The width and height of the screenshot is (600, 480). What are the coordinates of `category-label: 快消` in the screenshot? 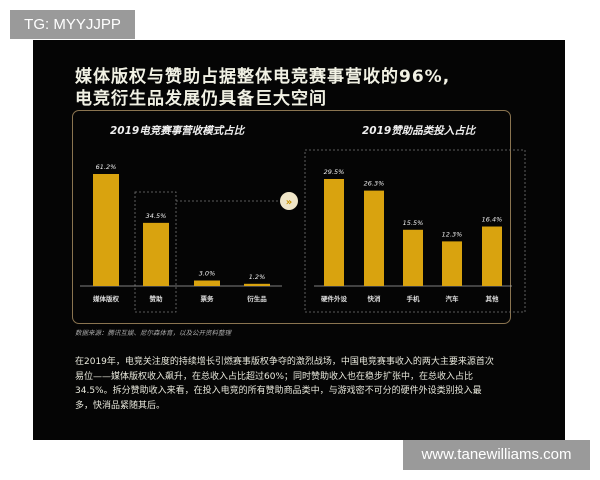 It's located at (375, 298).